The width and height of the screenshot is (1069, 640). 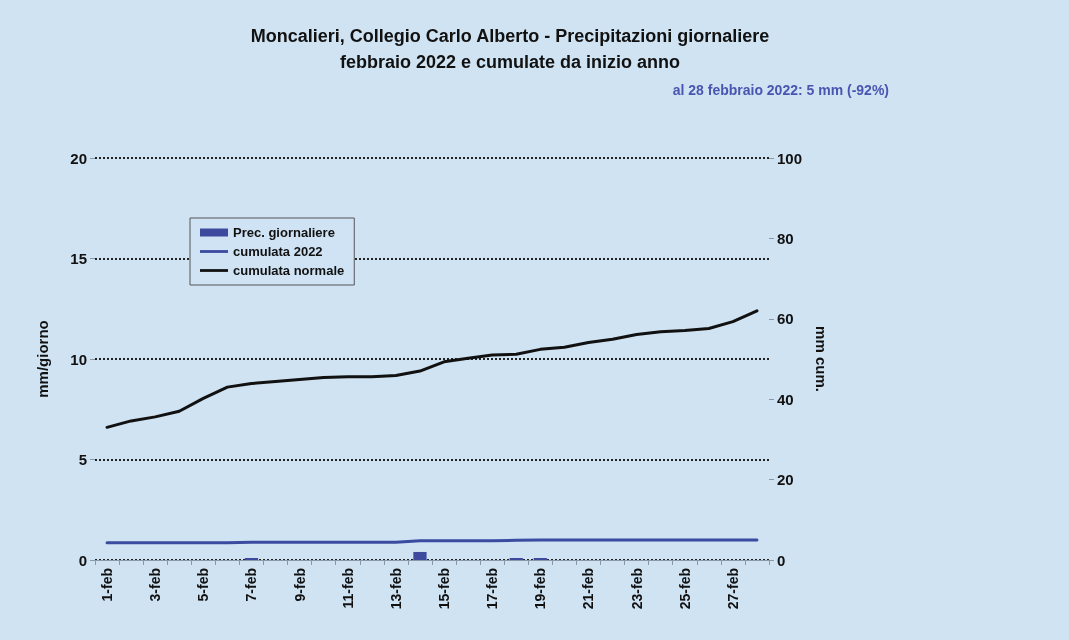 What do you see at coordinates (785, 238) in the screenshot?
I see `y2-tick-label: 80` at bounding box center [785, 238].